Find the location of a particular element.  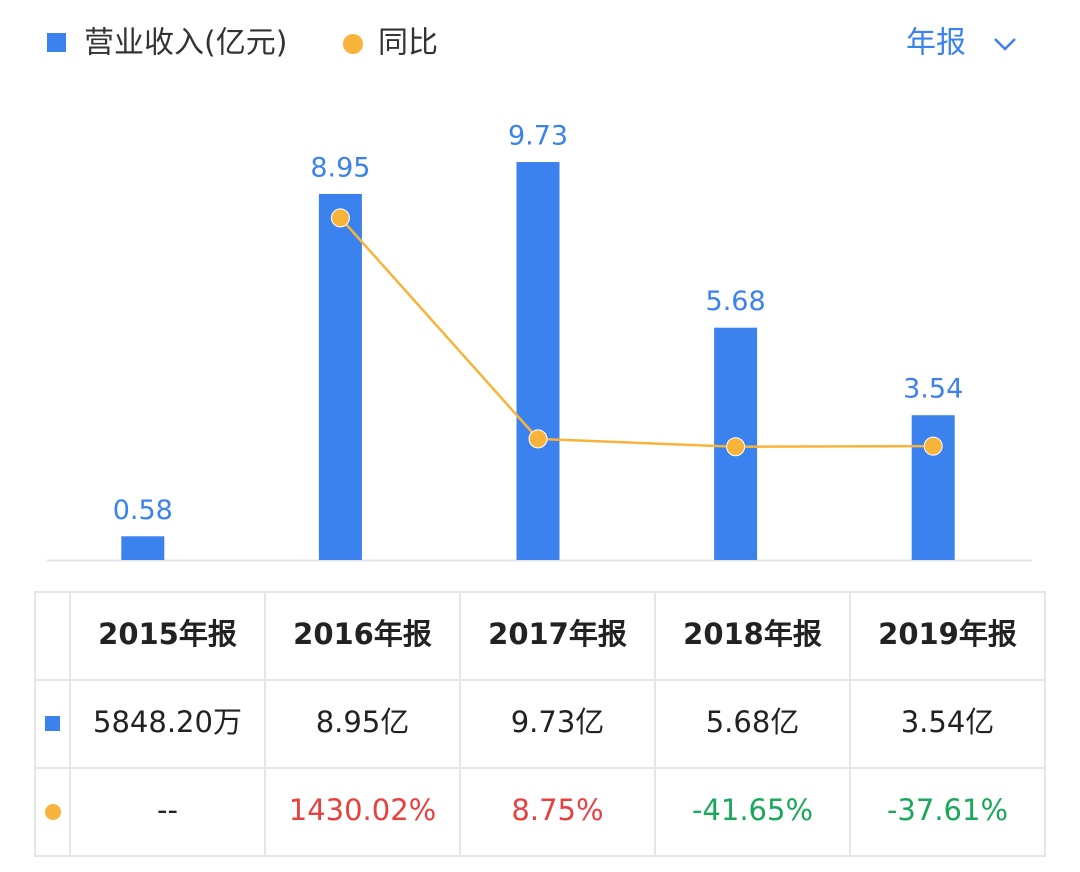

table-cell: 9.73亿 is located at coordinates (558, 722).